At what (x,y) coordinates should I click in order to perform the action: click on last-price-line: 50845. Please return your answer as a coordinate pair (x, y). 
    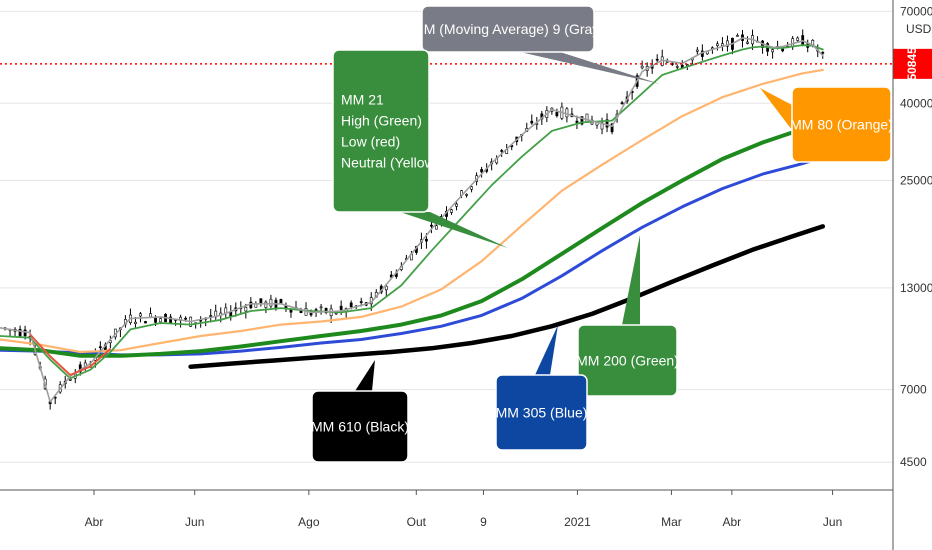
    Looking at the image, I should click on (466, 64).